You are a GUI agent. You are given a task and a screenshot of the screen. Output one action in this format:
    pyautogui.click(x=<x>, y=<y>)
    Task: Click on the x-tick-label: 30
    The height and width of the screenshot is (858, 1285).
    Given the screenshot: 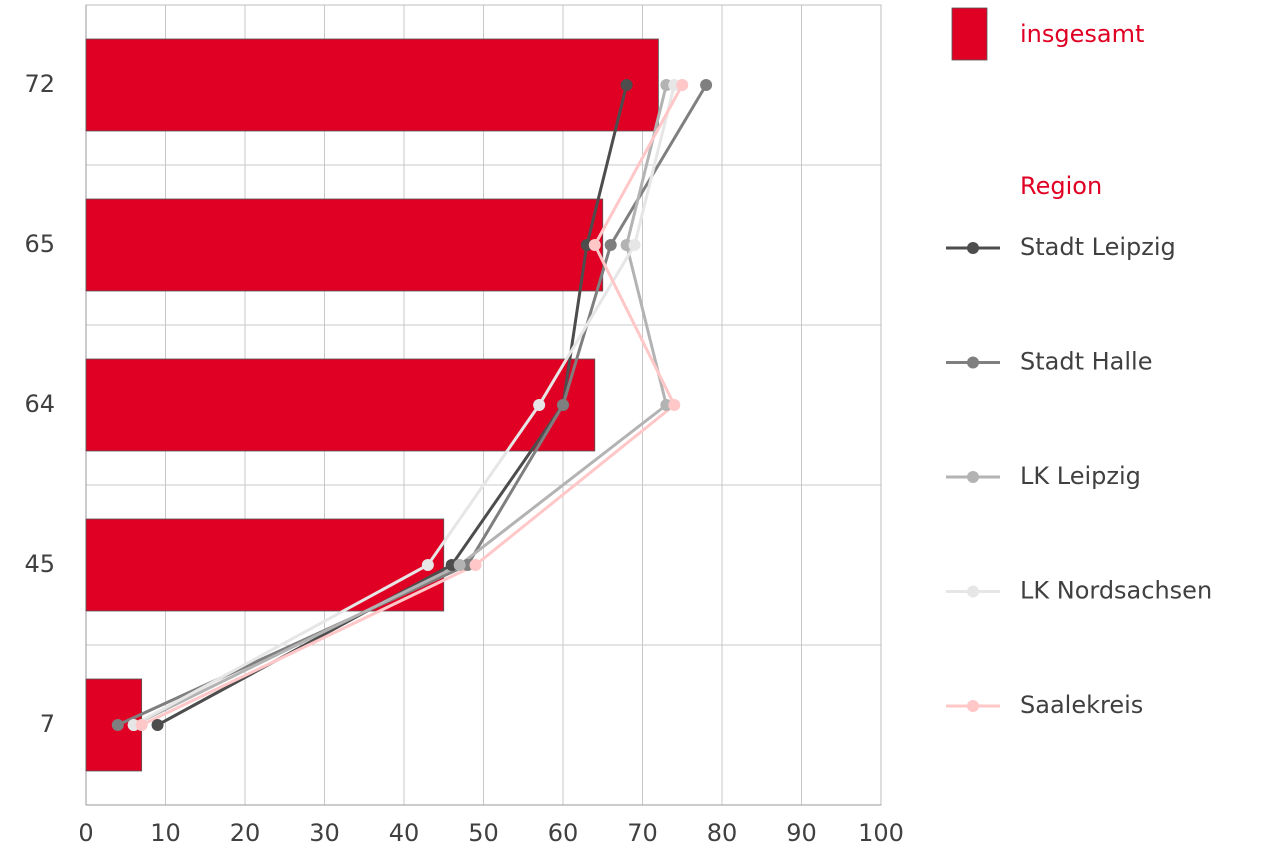 What is the action you would take?
    pyautogui.click(x=324, y=833)
    